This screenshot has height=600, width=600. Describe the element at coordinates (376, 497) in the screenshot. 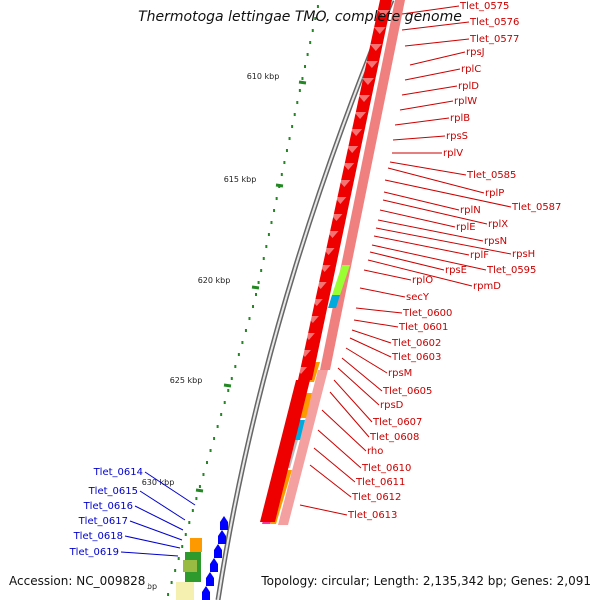

I see `gene-label: Tlet_0612` at that location.